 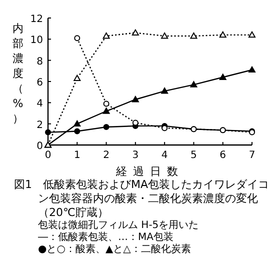 What do you see at coordinates (39, 83) in the screenshot?
I see `y-tick-label: 6` at bounding box center [39, 83].